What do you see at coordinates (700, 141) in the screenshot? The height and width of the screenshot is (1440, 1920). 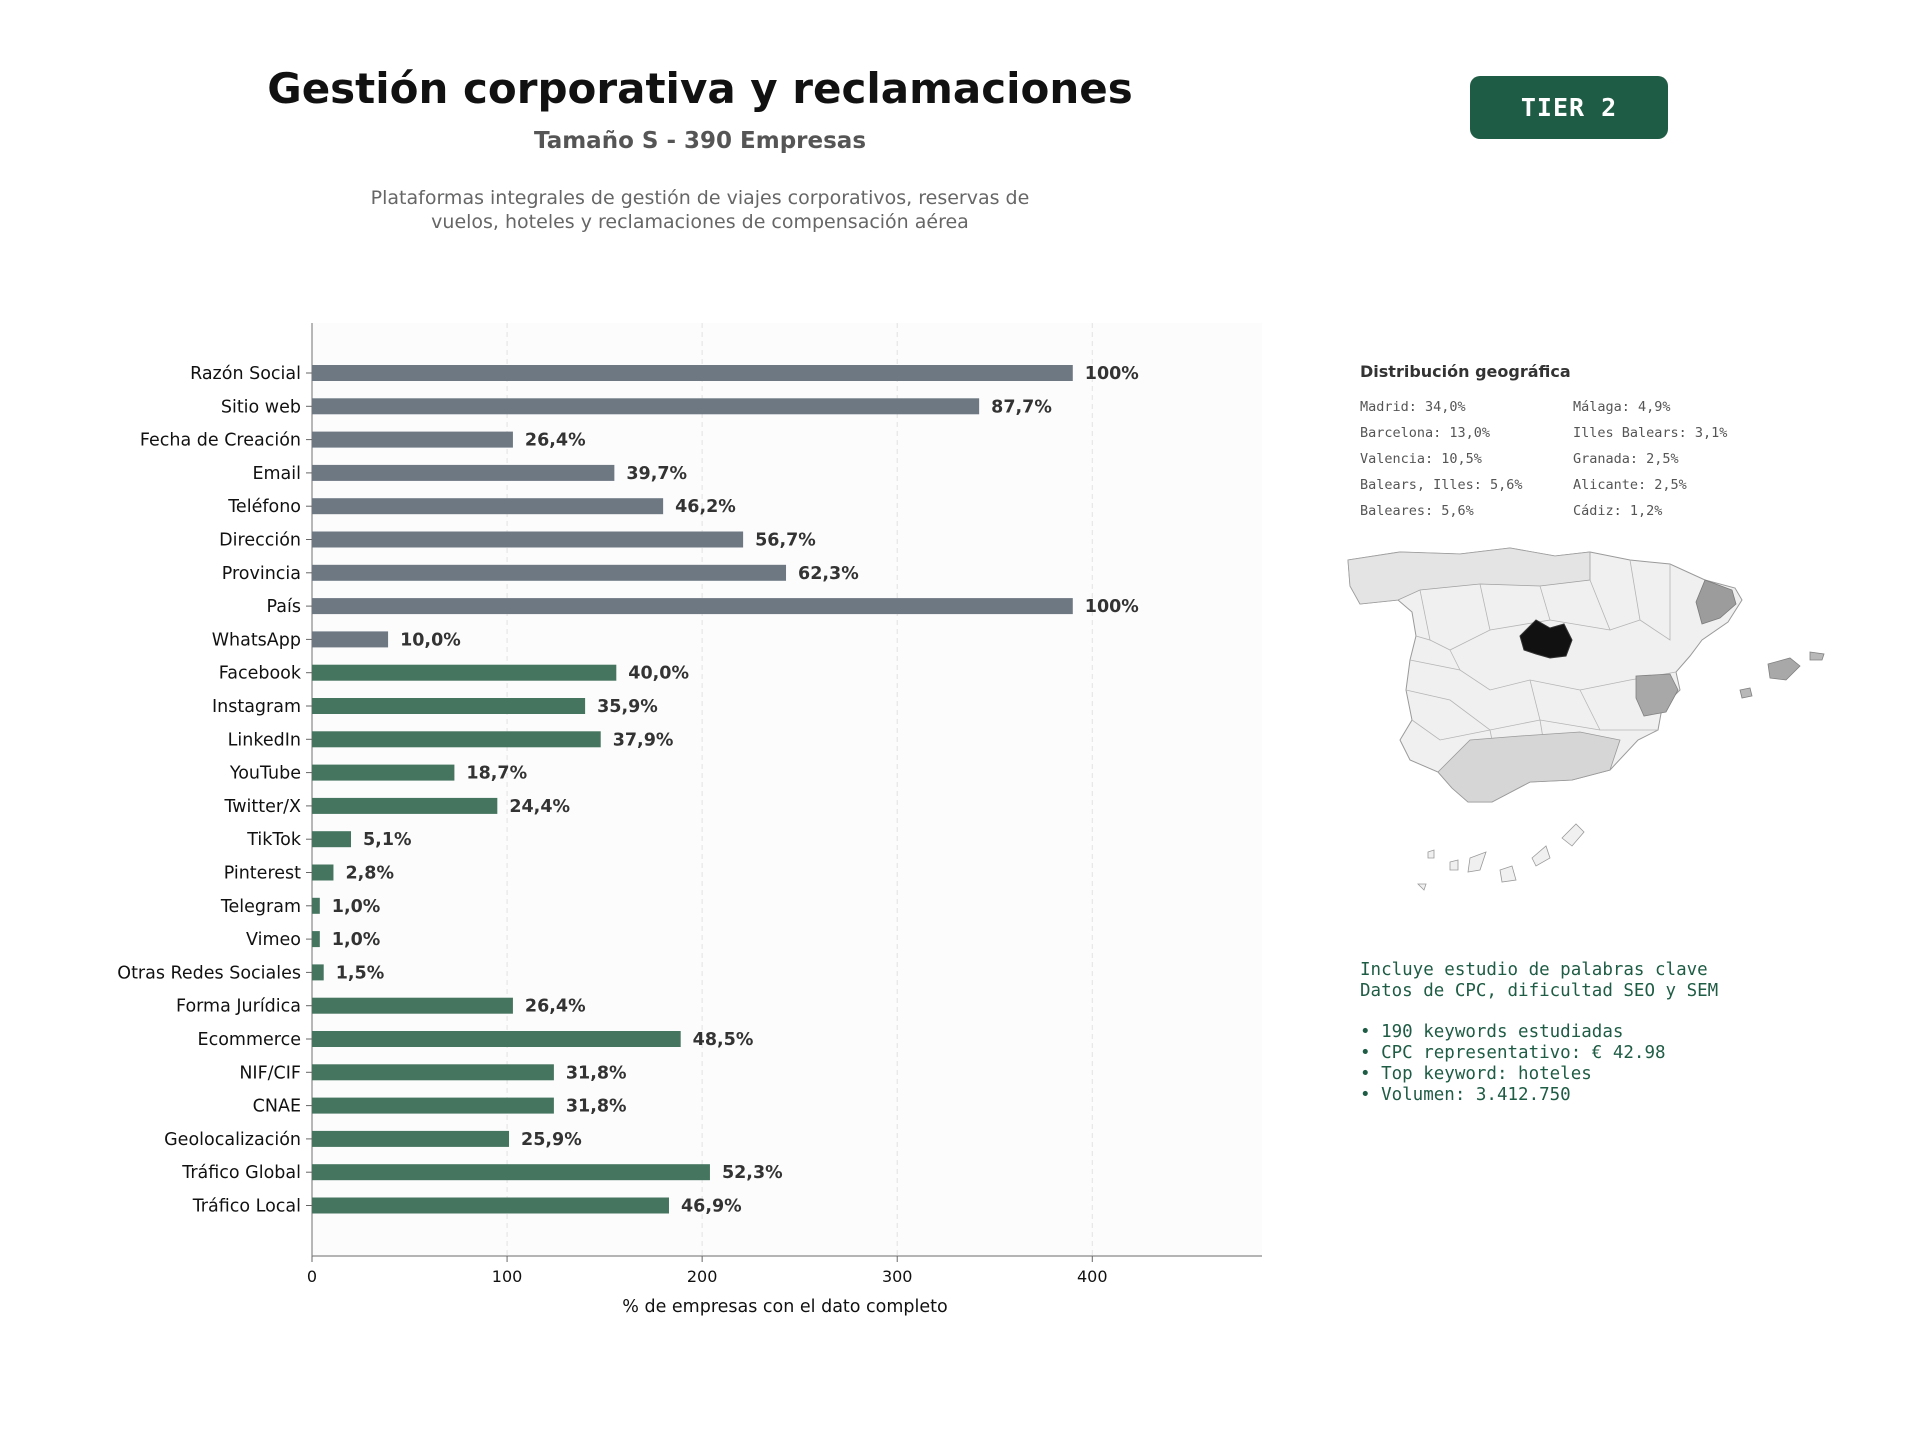 I see `page-subtitle: Tamaño S - 390 Empresas` at bounding box center [700, 141].